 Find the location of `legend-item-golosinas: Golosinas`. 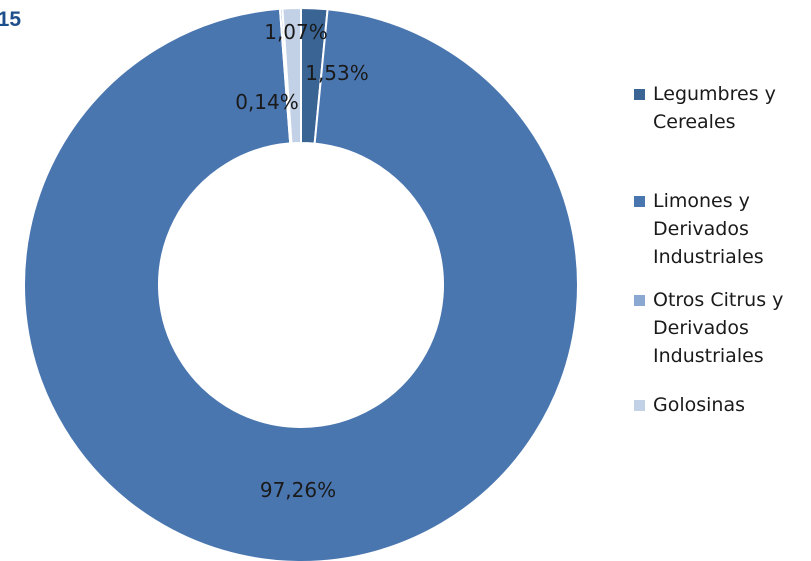

legend-item-golosinas: Golosinas is located at coordinates (722, 405).